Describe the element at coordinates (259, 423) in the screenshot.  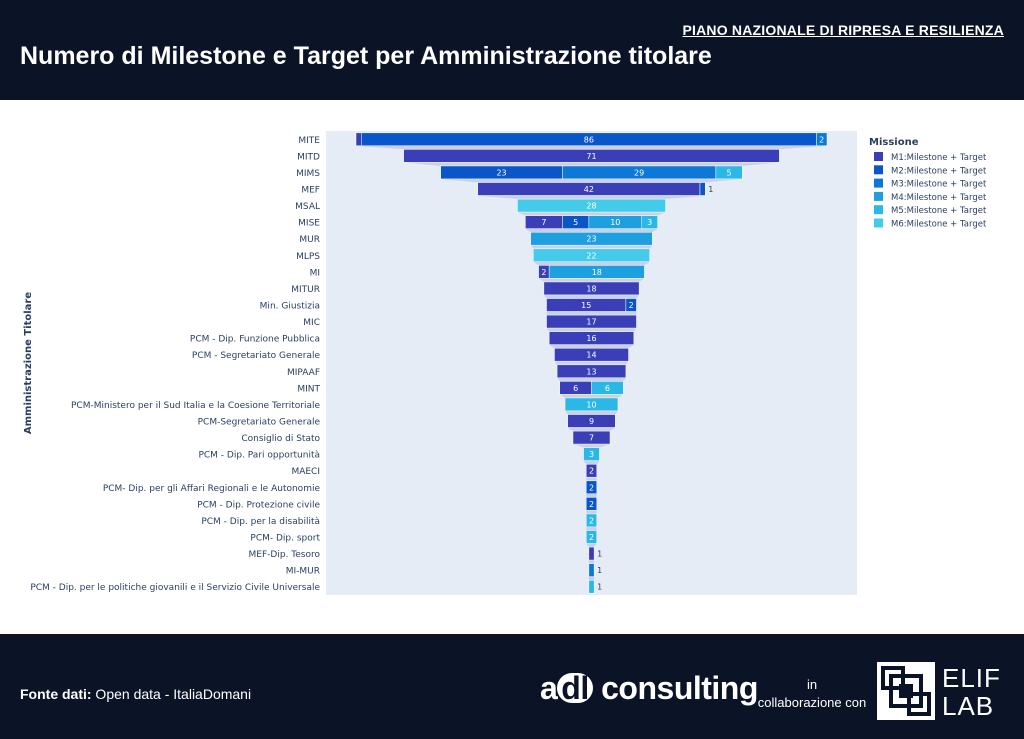
I see `category-tick-label: PCM-Segretariato Generale` at that location.